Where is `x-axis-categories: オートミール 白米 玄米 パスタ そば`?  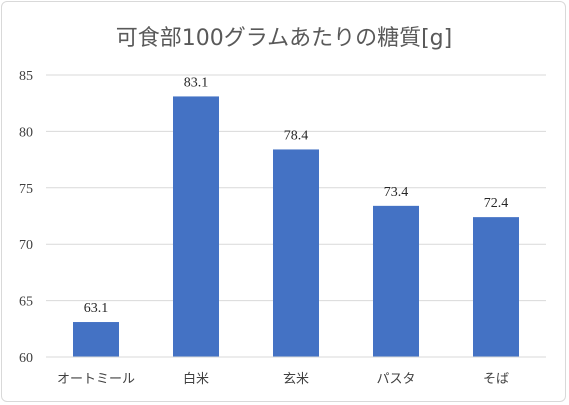 x-axis-categories: オートミール 白米 玄米 パスタ そば is located at coordinates (283, 379).